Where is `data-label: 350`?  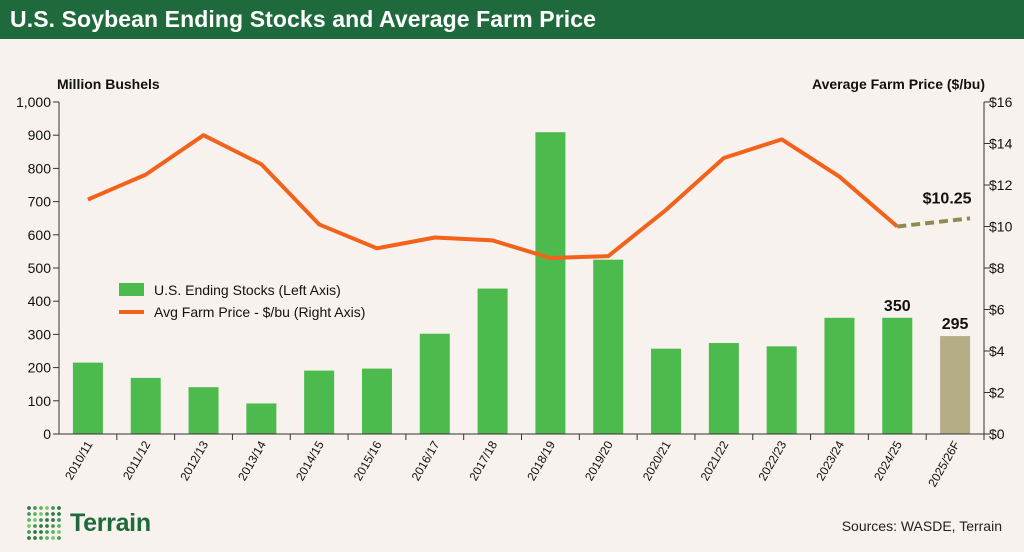 data-label: 350 is located at coordinates (897, 306).